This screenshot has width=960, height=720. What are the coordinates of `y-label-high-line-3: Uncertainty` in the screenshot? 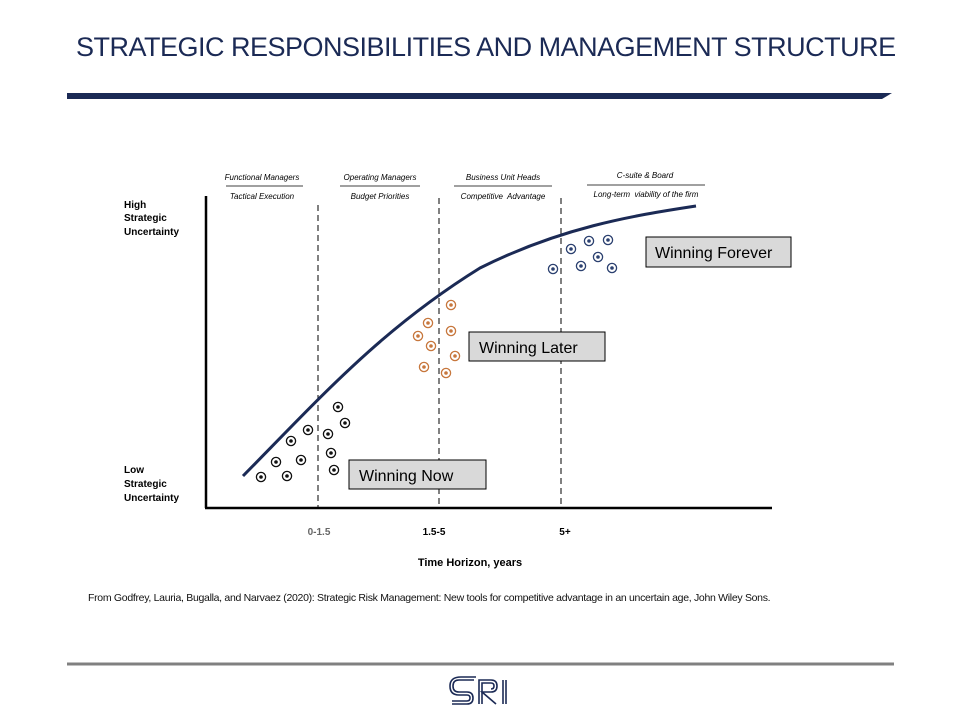 It's located at (151, 232).